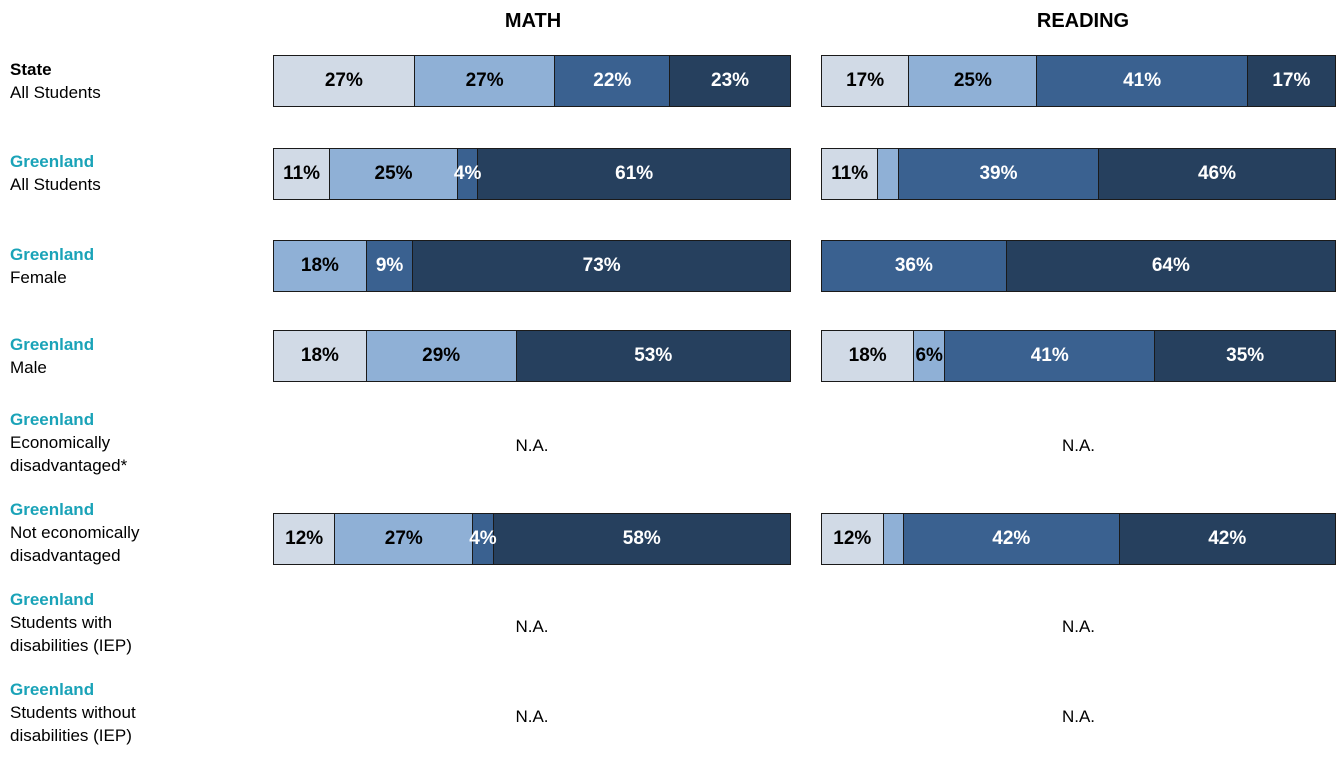 The height and width of the screenshot is (761, 1342). I want to click on reading-bar-segment: 64%, so click(1170, 266).